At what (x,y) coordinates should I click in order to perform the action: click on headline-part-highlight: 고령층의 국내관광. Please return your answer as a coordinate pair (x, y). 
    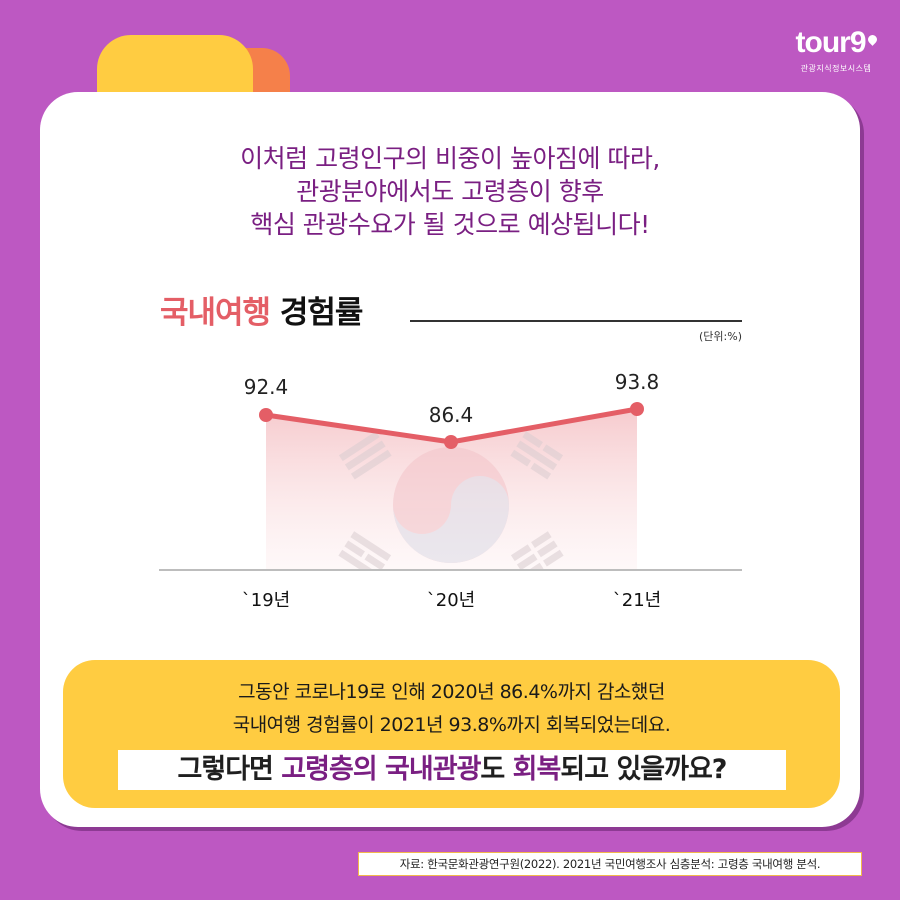
    Looking at the image, I should click on (381, 769).